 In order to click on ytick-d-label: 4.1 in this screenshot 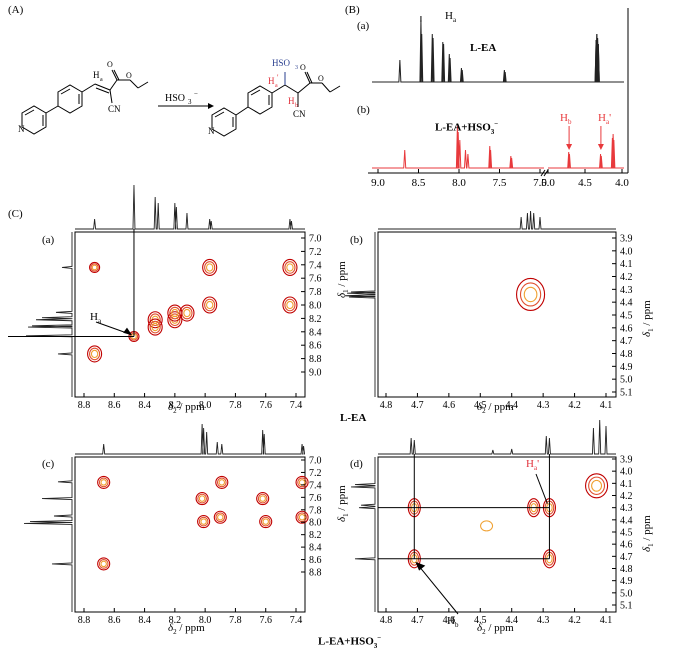, I will do `click(626, 484)`.